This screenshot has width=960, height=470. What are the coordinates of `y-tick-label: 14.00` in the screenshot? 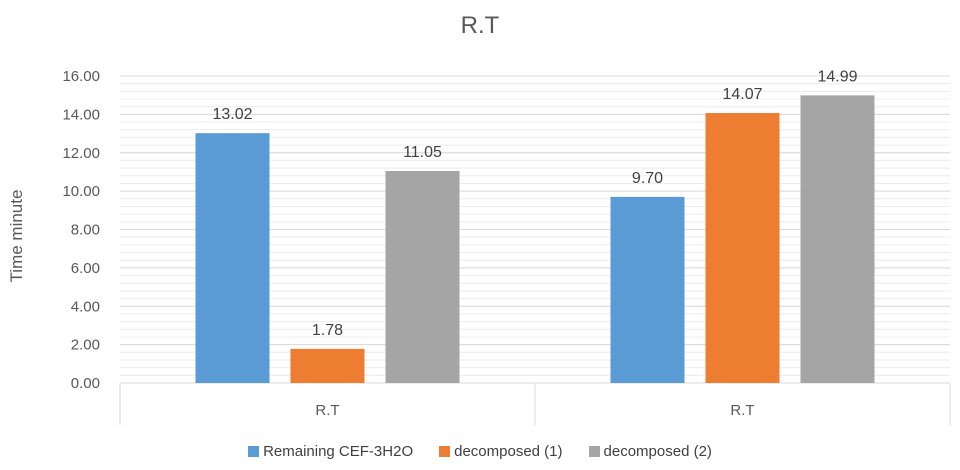 It's located at (81, 114).